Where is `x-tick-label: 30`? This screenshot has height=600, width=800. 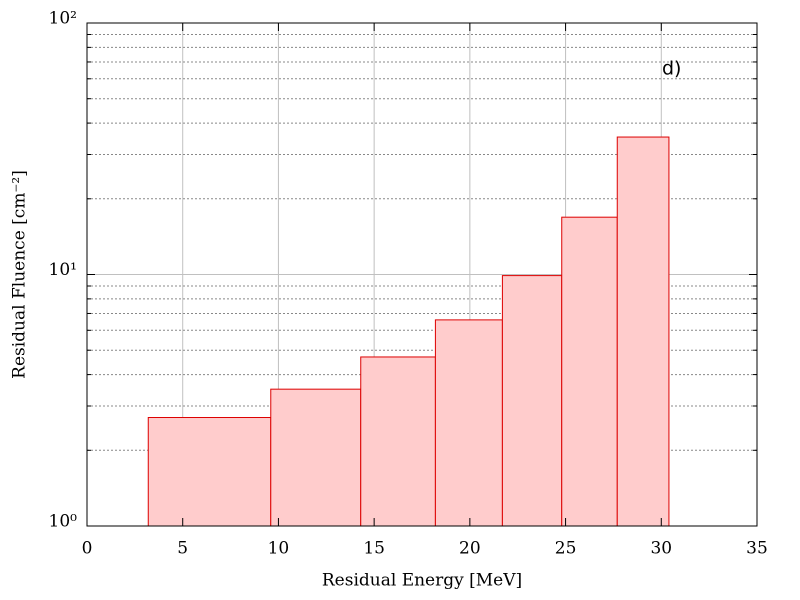
x-tick-label: 30 is located at coordinates (661, 549).